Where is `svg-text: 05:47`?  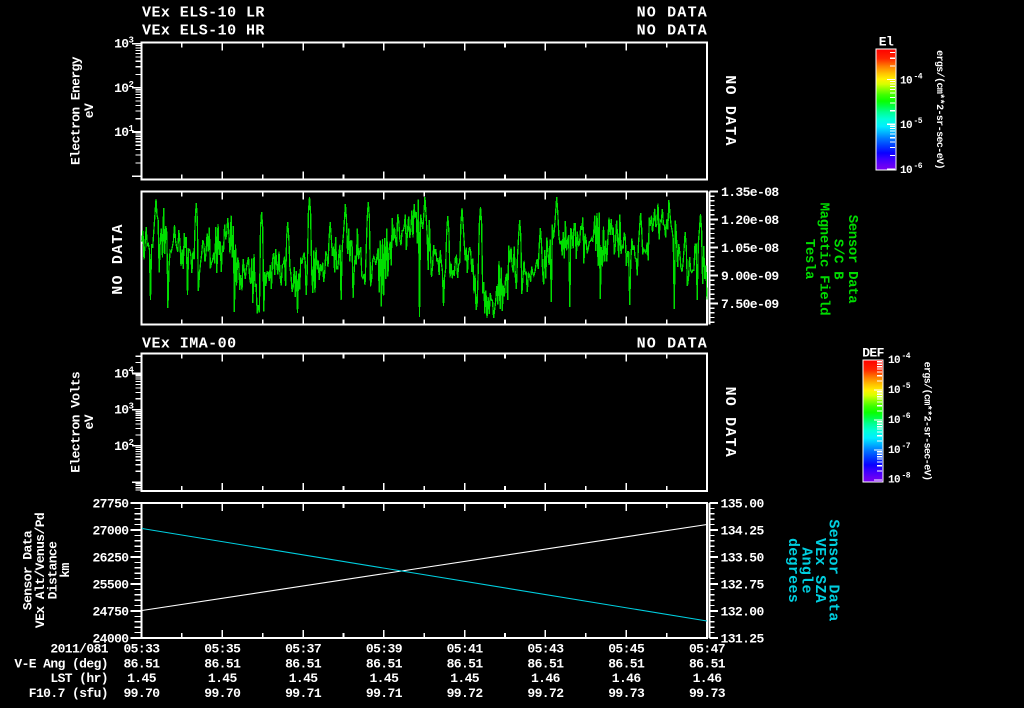 svg-text: 05:47 is located at coordinates (707, 649).